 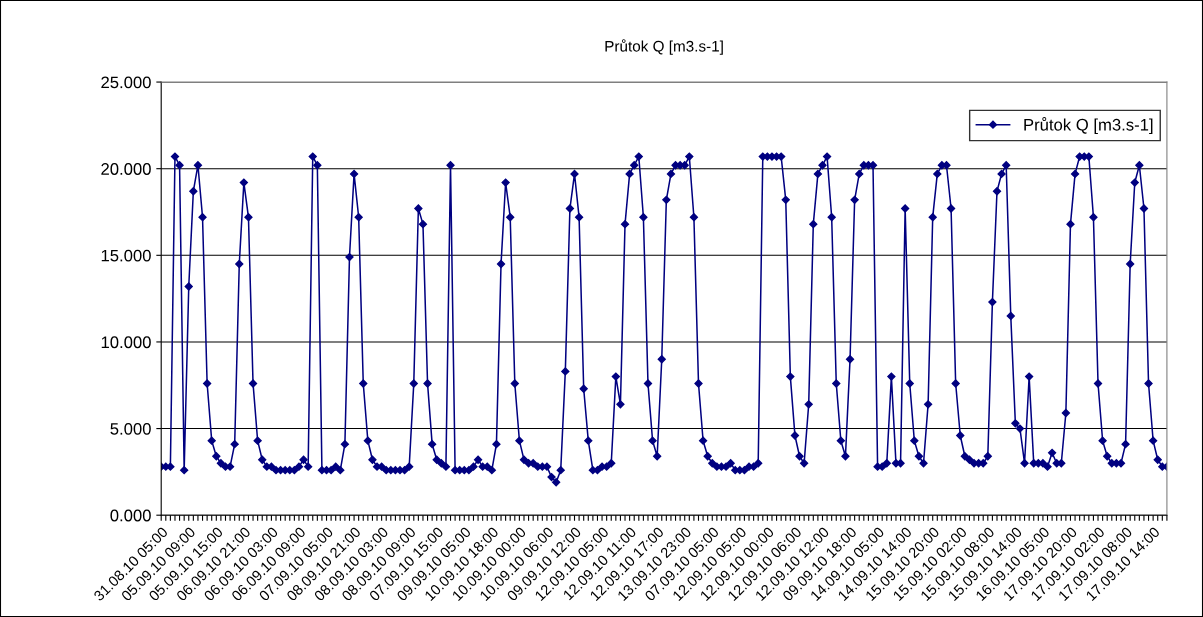 I want to click on chart-title: Průtok Q [m3.s-1], so click(x=664, y=47).